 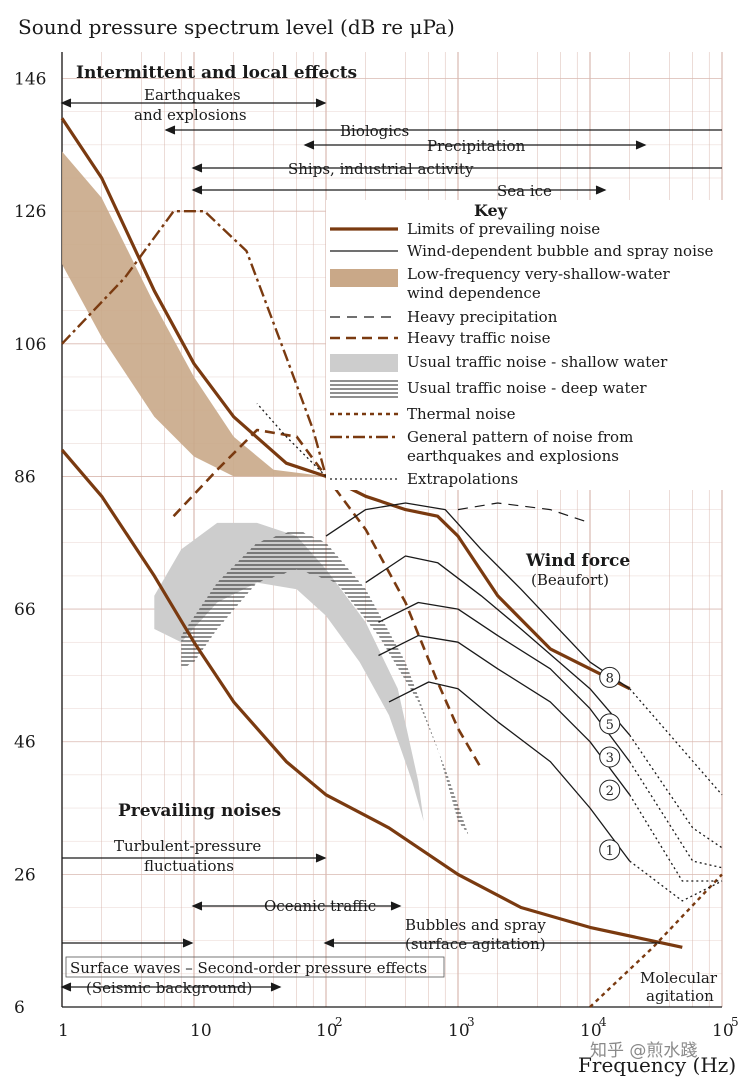 What do you see at coordinates (657, 1065) in the screenshot?
I see `x-axis-label: Frequency (Hz)` at bounding box center [657, 1065].